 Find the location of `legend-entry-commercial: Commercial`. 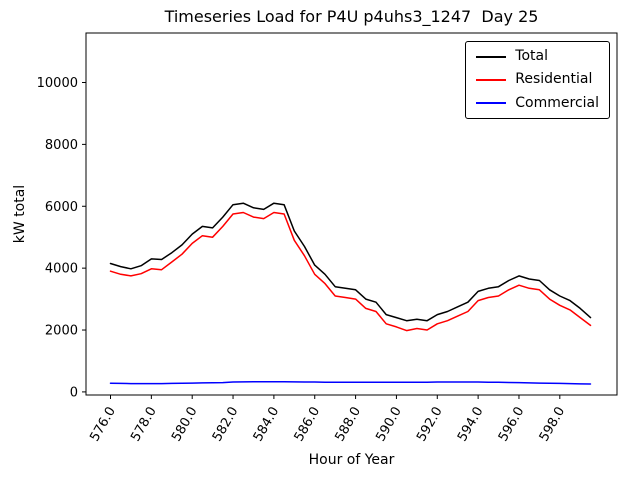

legend-entry-commercial: Commercial is located at coordinates (537, 102).